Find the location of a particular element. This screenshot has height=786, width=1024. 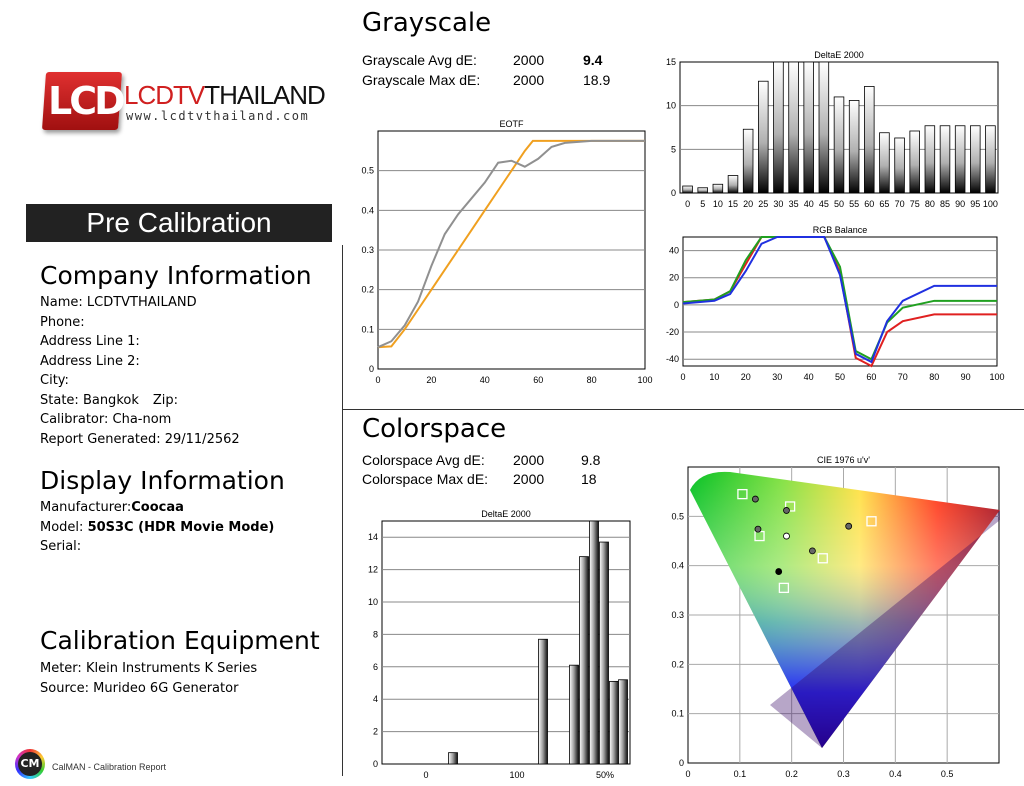

rgb-xtick: 90 is located at coordinates (966, 377).